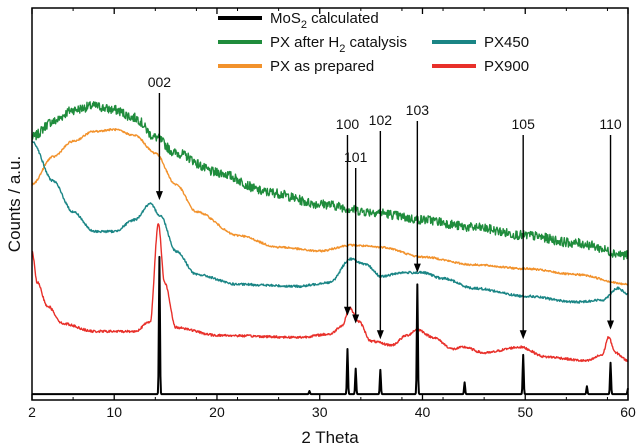  What do you see at coordinates (160, 82) in the screenshot?
I see `peak-label: 002` at bounding box center [160, 82].